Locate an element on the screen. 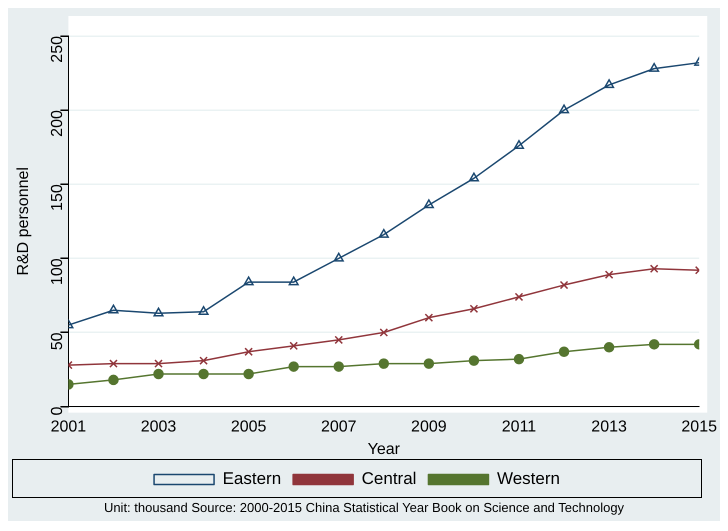 The width and height of the screenshot is (728, 531). y-tick-label: 250 is located at coordinates (57, 49).